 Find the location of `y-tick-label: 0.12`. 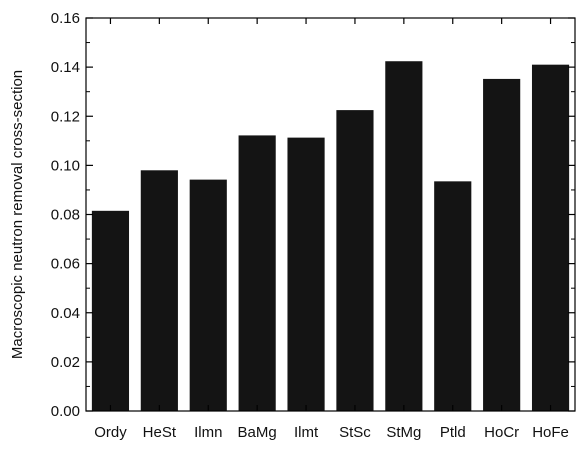

y-tick-label: 0.12 is located at coordinates (65, 116).